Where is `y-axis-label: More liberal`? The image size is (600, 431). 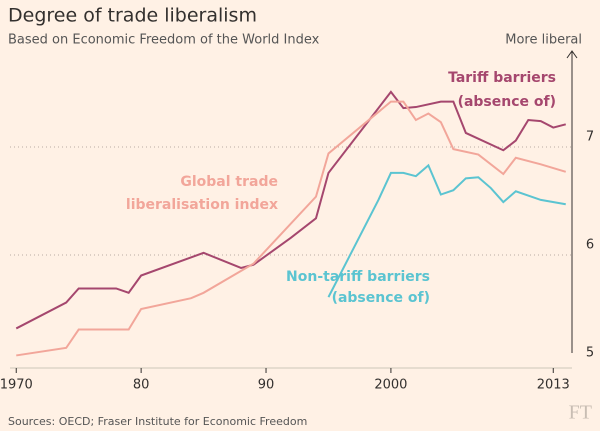 y-axis-label: More liberal is located at coordinates (543, 40).